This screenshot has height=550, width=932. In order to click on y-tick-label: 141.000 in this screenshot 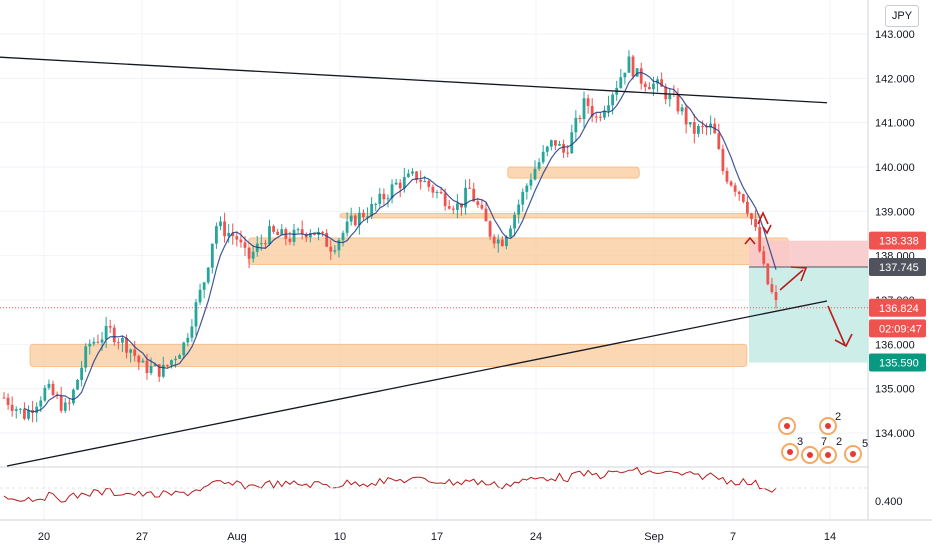, I will do `click(895, 124)`.